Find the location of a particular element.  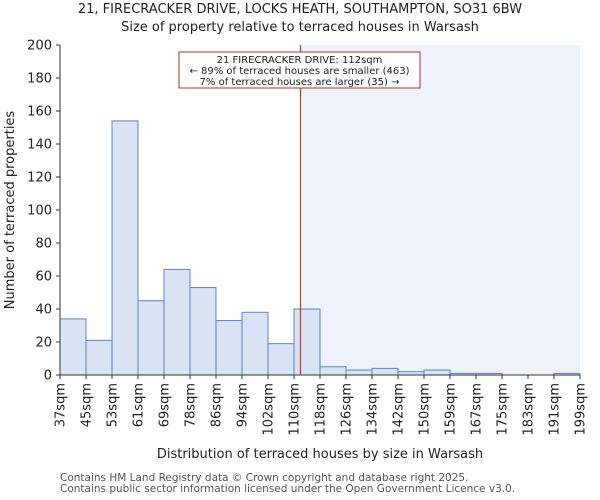

annotation-line-3: 7% of terraced houses are larger (35) → is located at coordinates (300, 82).